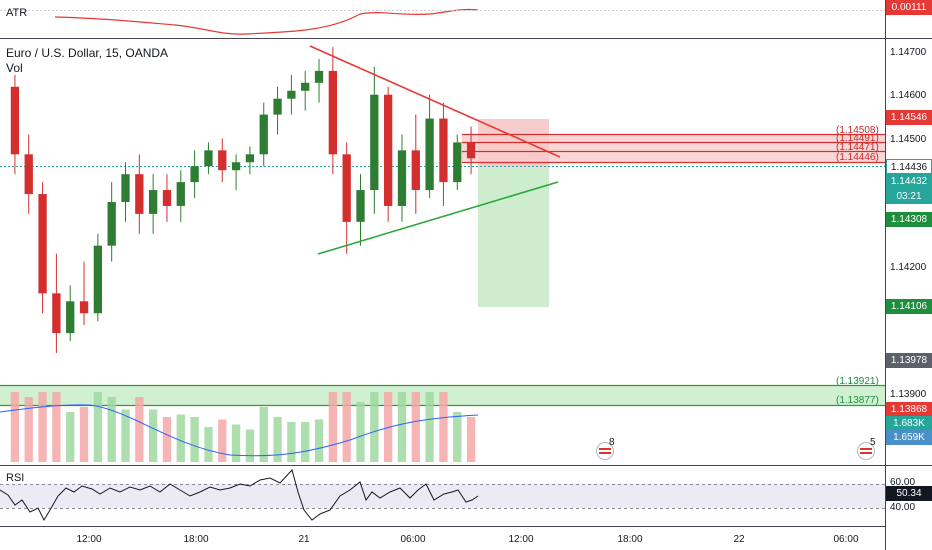  I want to click on volume-ma-tag: 1.659K, so click(909, 437).